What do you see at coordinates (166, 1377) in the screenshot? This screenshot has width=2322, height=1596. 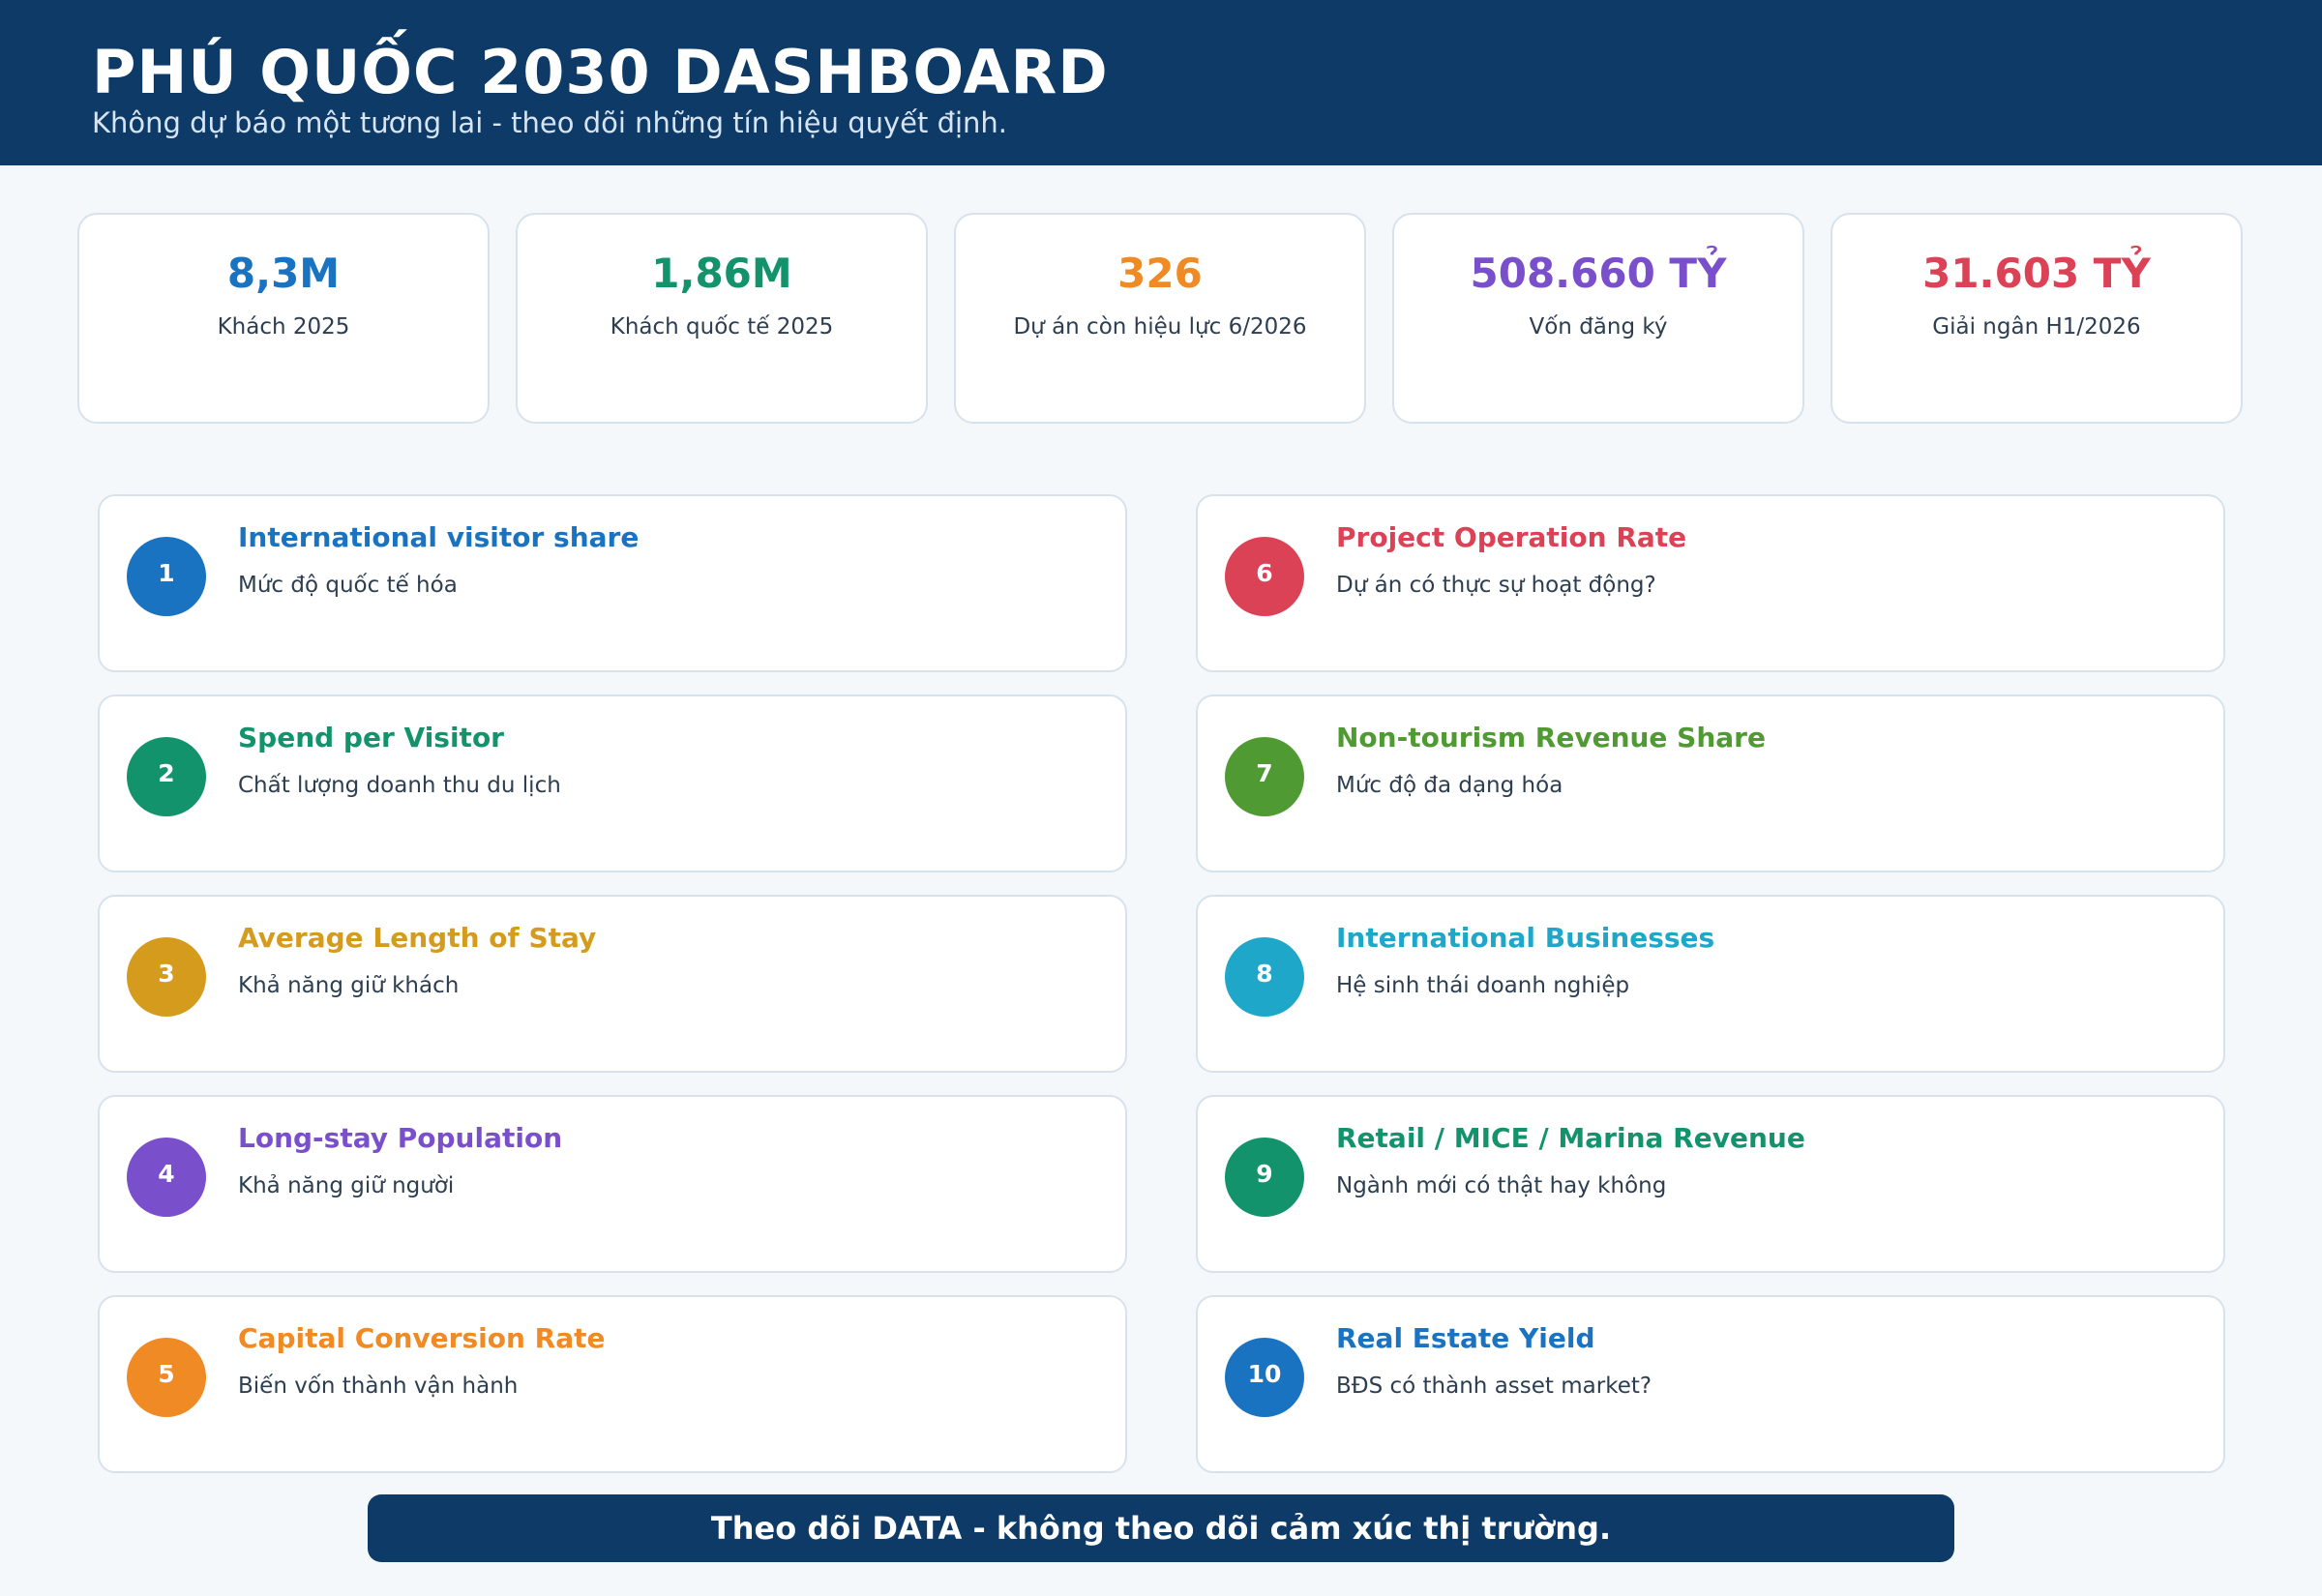 I see `signal-number-badge: 5` at bounding box center [166, 1377].